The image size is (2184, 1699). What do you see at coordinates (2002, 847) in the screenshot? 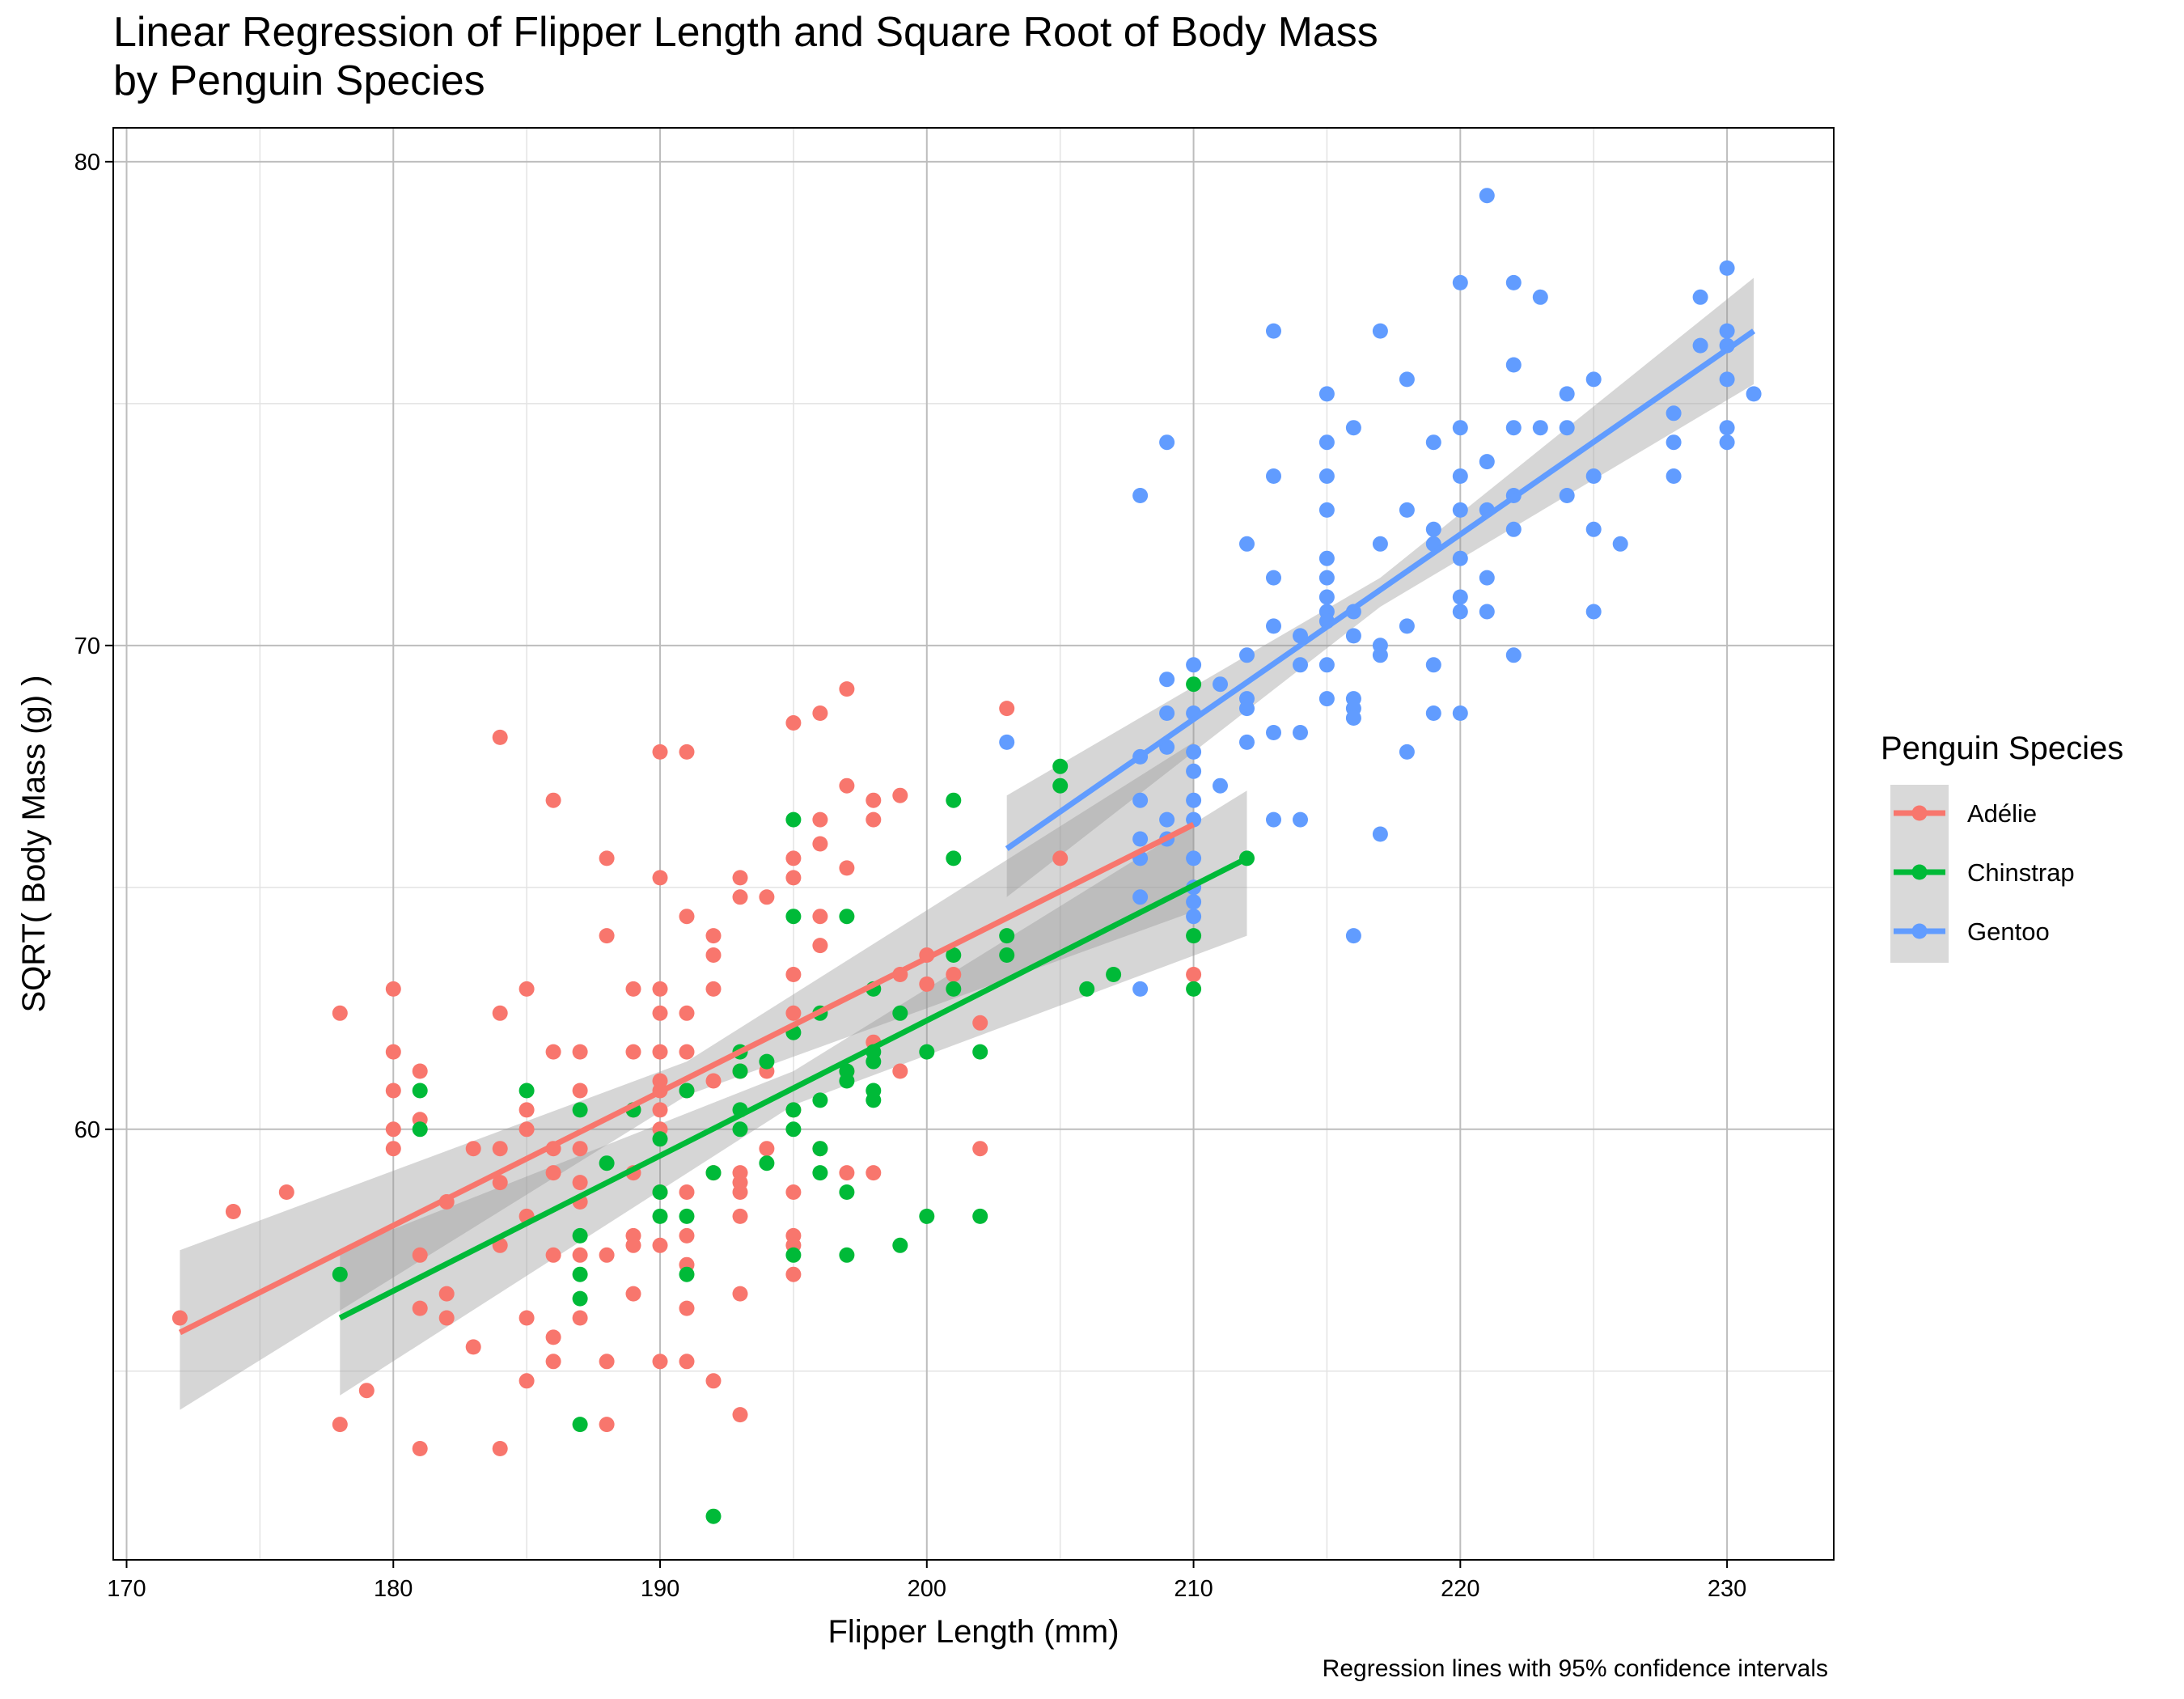
I see `legend: Penguin Species Adélie Chinstrap Gentoo` at bounding box center [2002, 847].